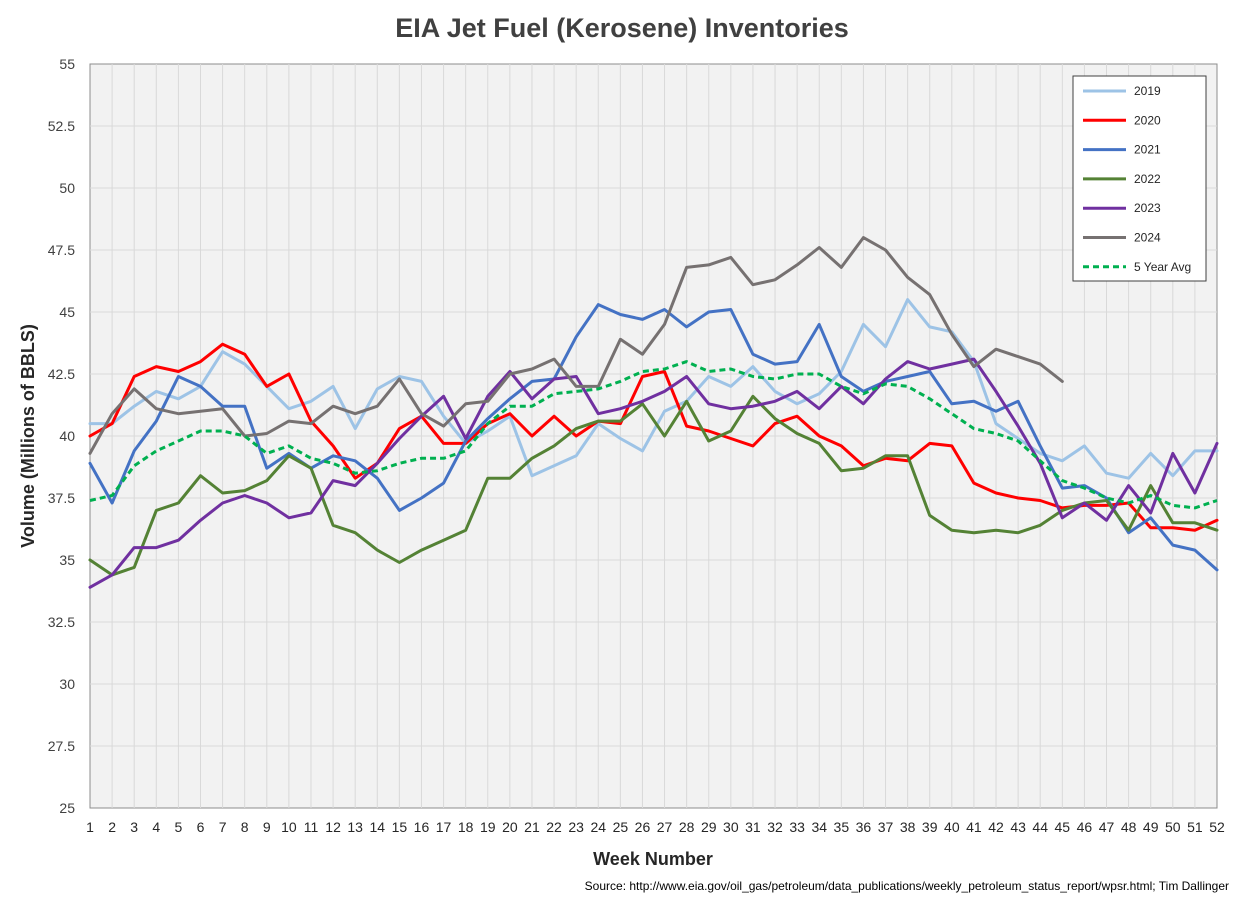  Describe the element at coordinates (311, 827) in the screenshot. I see `x-tick-label: 11` at that location.